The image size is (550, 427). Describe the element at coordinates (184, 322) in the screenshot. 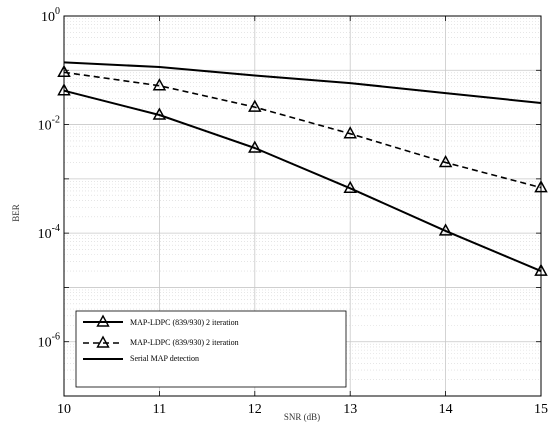

I see `legend-label-1: MAP-LDPC (839/930) 2 iteration` at that location.